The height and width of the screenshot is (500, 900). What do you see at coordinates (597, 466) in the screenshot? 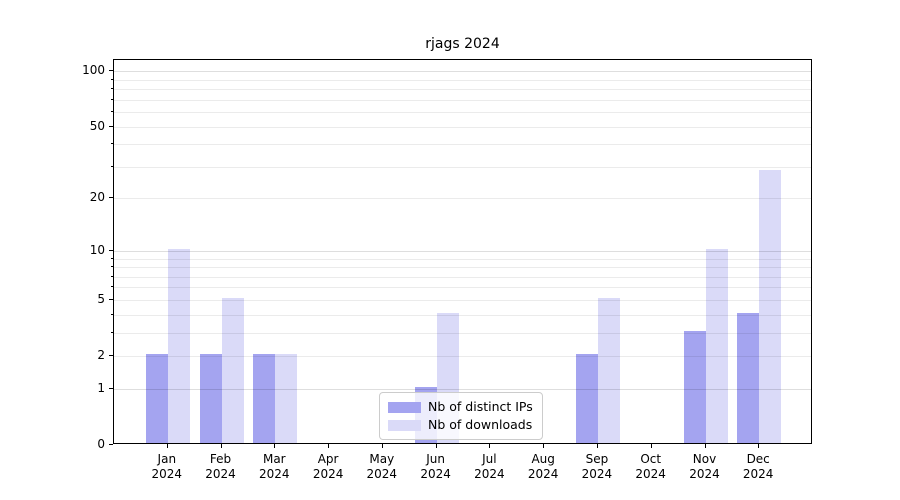
I see `x-tick-label-sep: Sep 2024` at bounding box center [597, 466].